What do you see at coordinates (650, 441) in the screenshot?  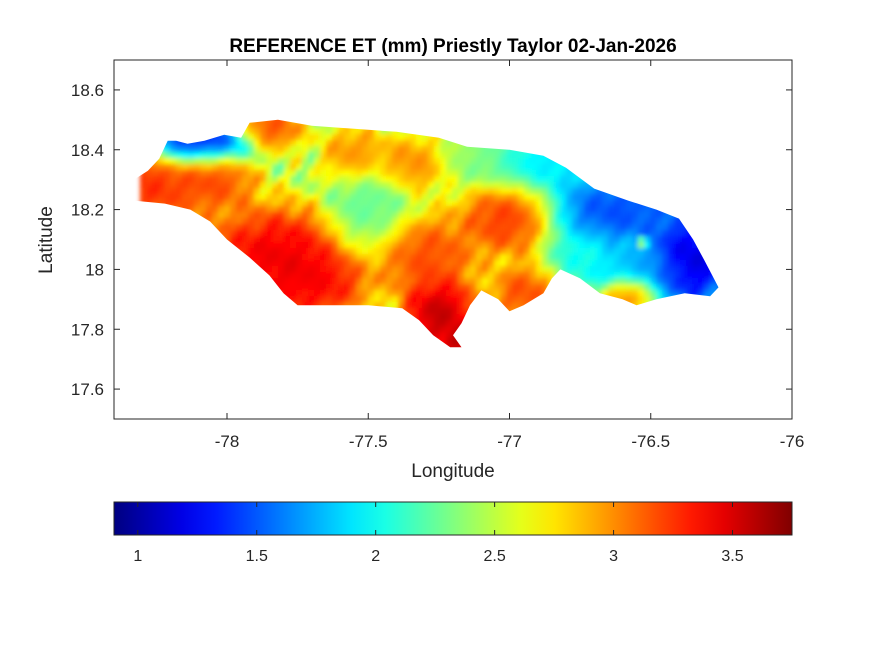 I see `x-tick-label: -76.5` at bounding box center [650, 441].